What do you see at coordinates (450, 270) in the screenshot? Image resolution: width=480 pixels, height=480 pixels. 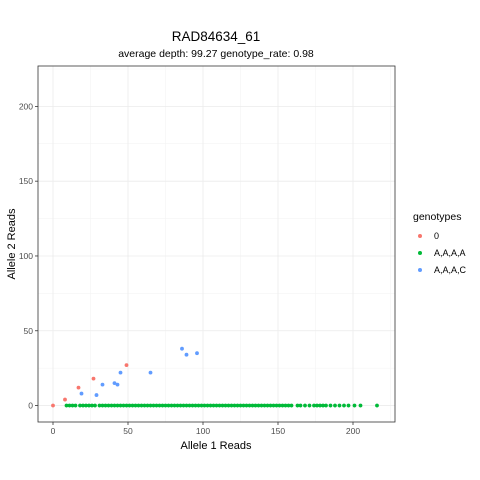 I see `legend-label: A,A,A,C` at bounding box center [450, 270].